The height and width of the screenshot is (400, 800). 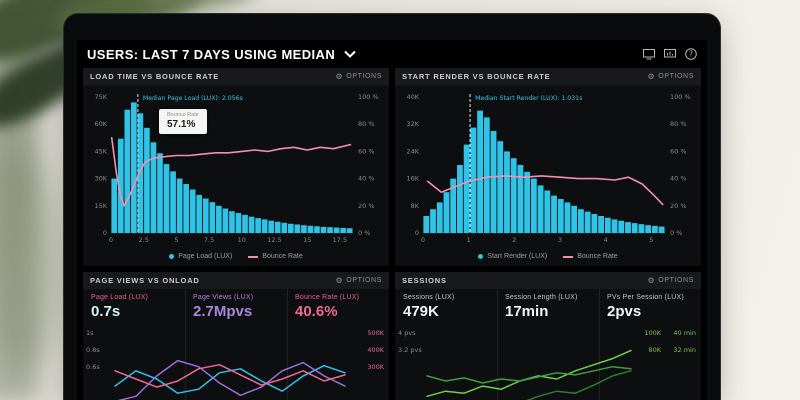 I want to click on tooltip-value: 57.1%, so click(x=181, y=124).